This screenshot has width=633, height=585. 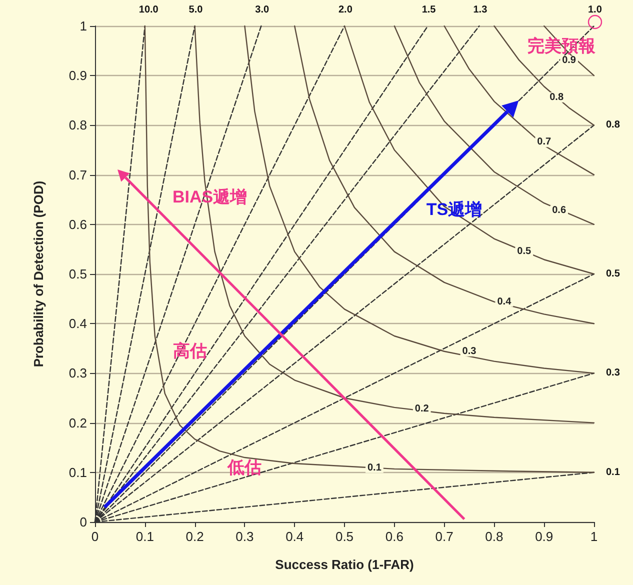 I want to click on y-tick-label: 0.3, so click(x=77, y=373).